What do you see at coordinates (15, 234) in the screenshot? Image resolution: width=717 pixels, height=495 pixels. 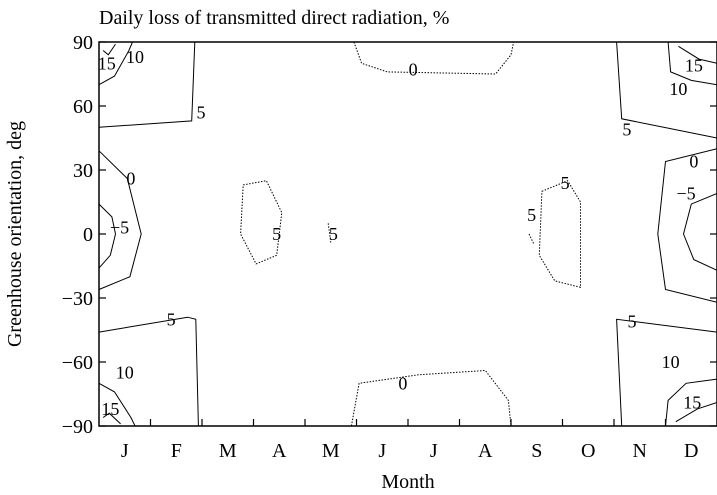 I see `y-axis-title: Greenhouse orientation, deg` at bounding box center [15, 234].